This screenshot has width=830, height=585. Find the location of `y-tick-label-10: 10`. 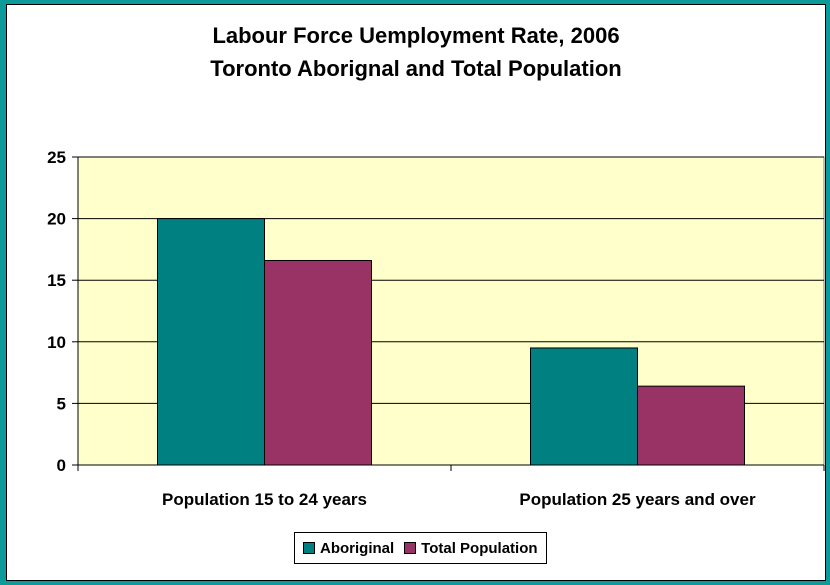

y-tick-label-10: 10 is located at coordinates (56, 342).